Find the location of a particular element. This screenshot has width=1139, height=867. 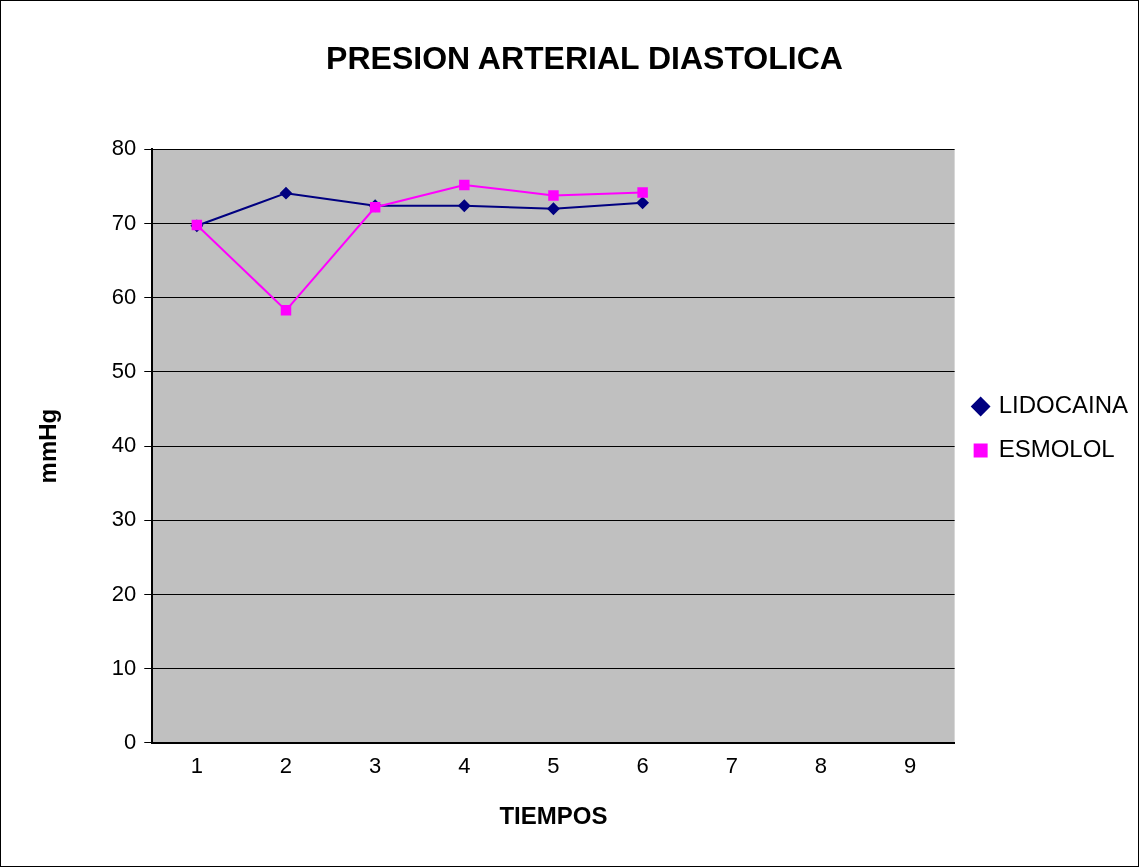

x-tick-label: 9 is located at coordinates (910, 766).